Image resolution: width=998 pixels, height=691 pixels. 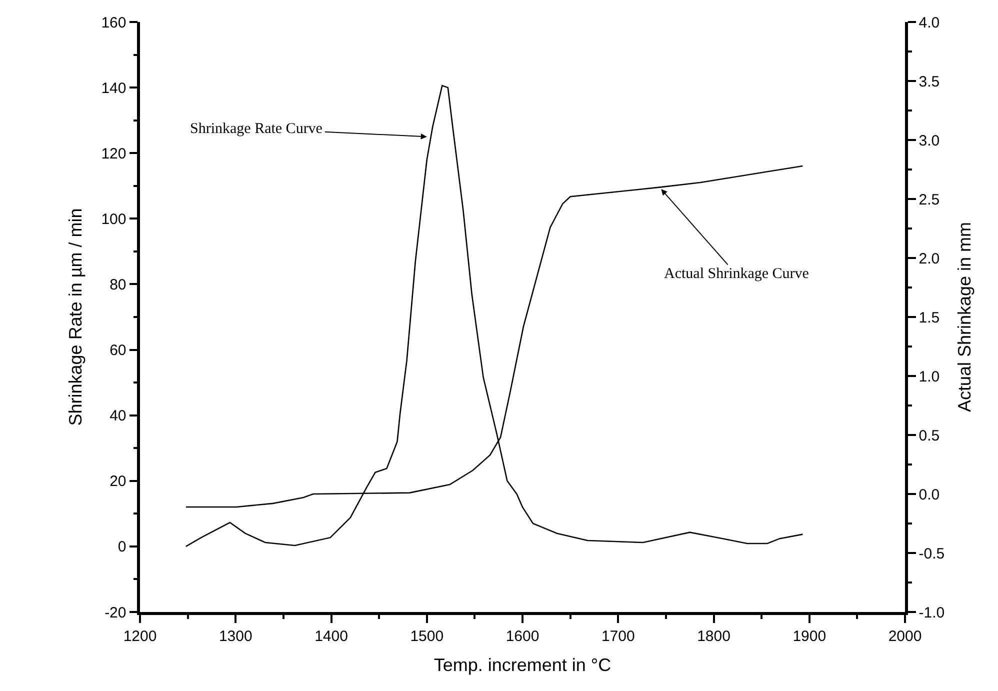 I want to click on x-tick-label: 1400, so click(x=331, y=636).